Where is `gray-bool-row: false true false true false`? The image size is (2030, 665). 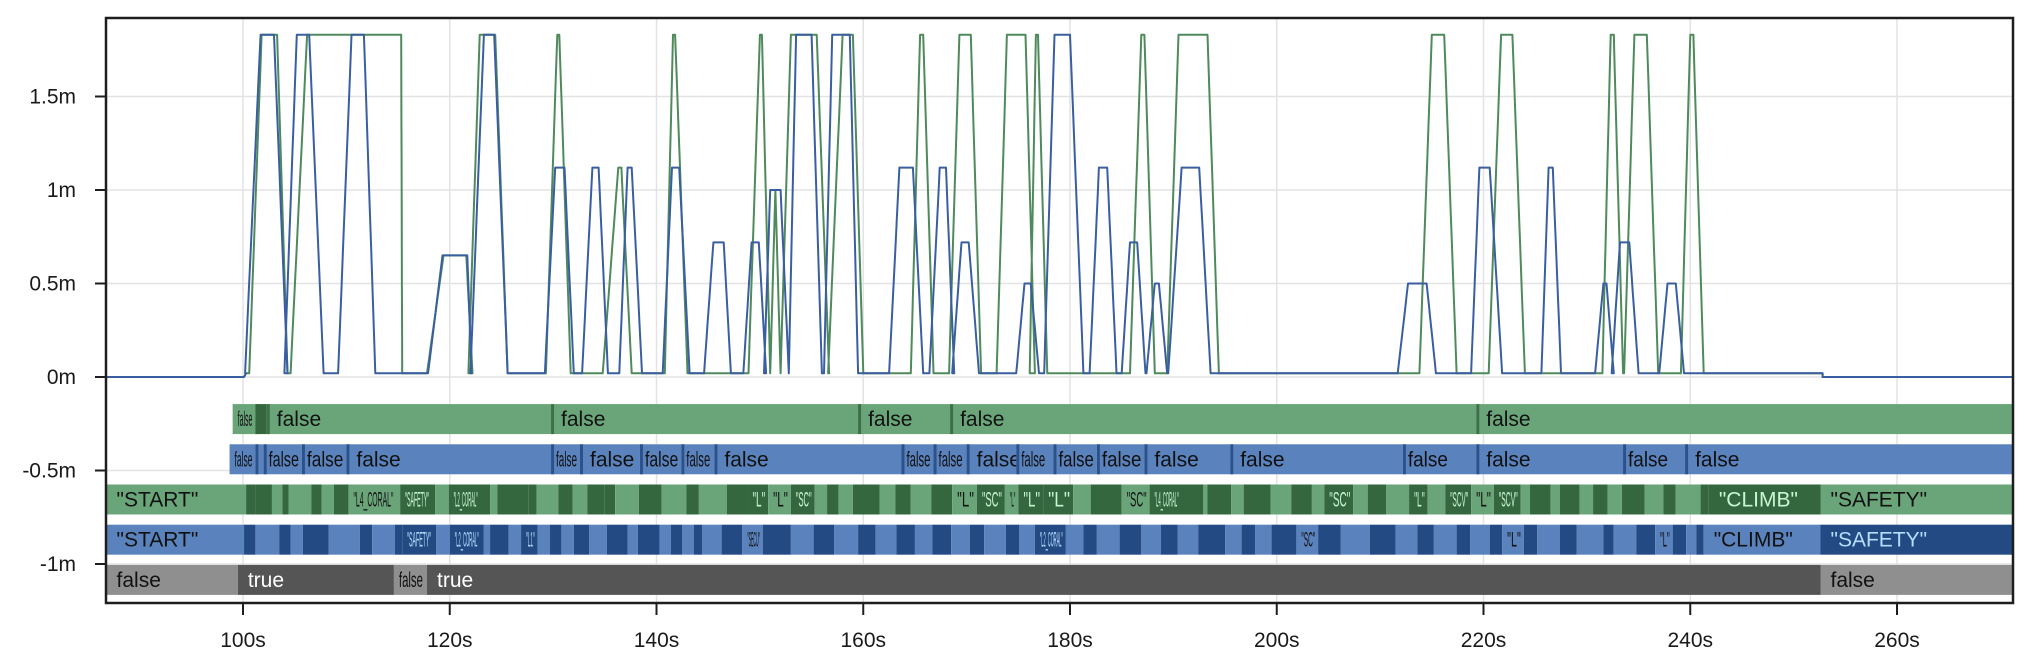
gray-bool-row: false true false true false is located at coordinates (1059, 579).